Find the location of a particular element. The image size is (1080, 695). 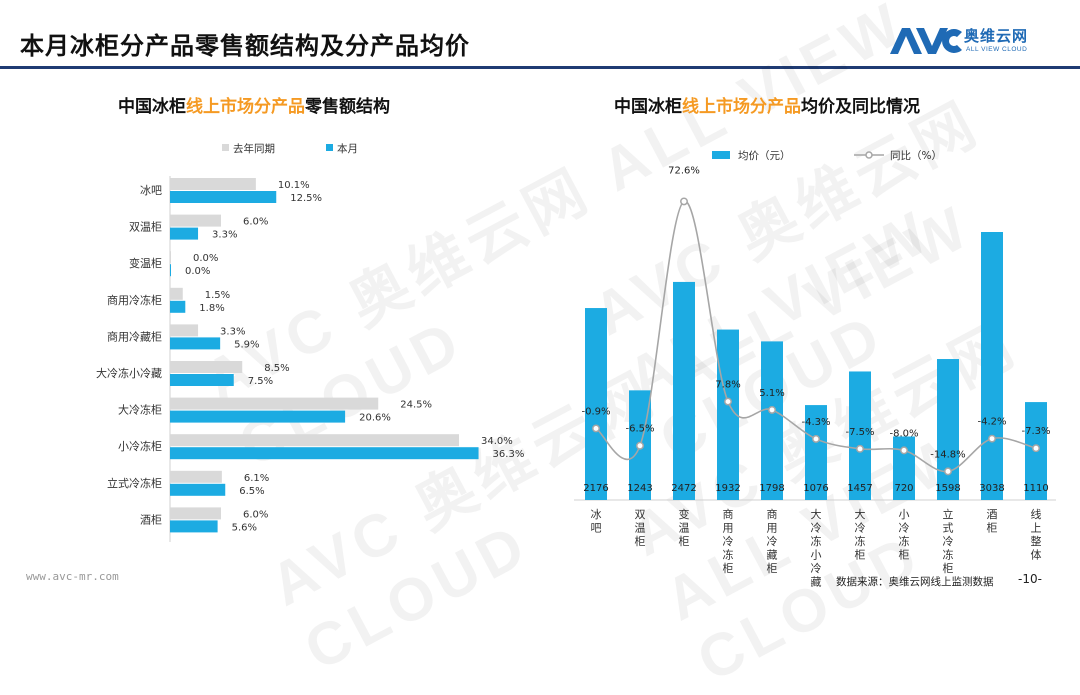

data-label-yoy: 7.8% is located at coordinates (727, 385).